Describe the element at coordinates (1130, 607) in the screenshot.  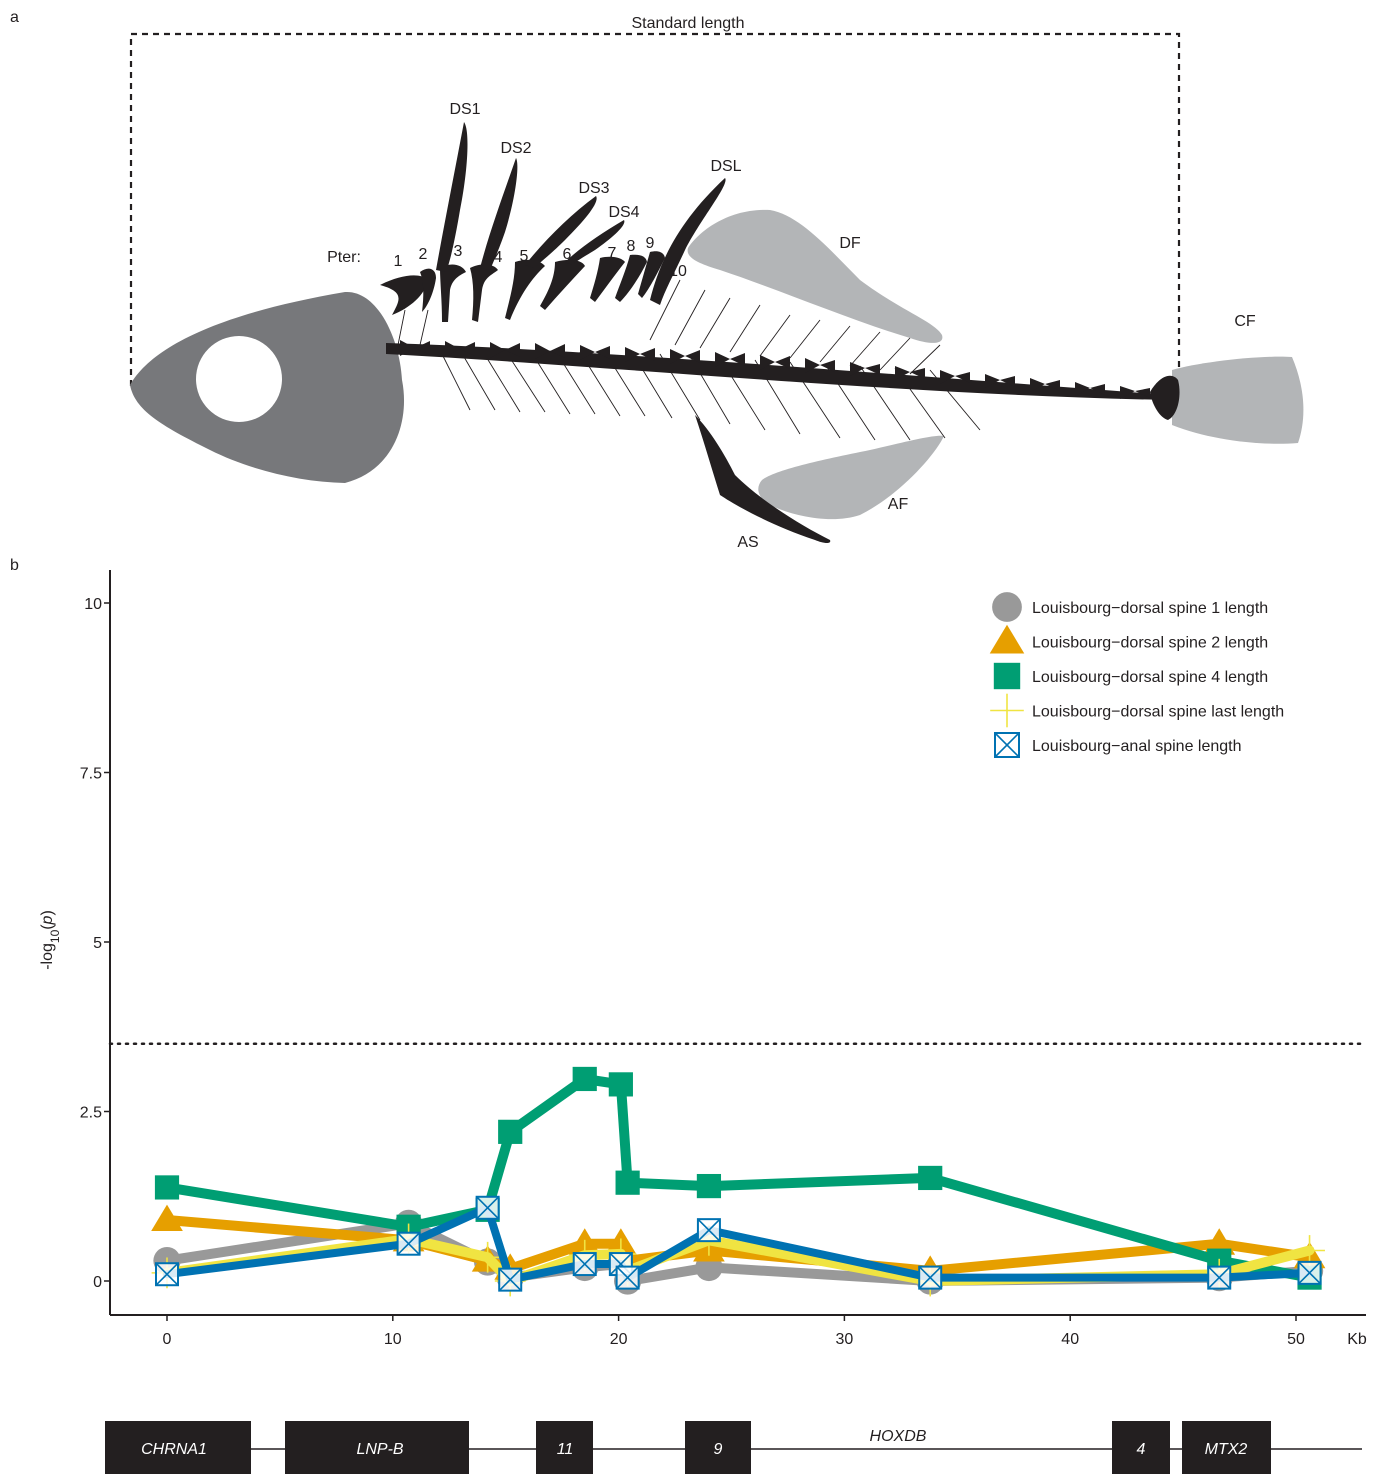
I see `legend-item: Louisbourg−dorsal spine 1 length` at that location.